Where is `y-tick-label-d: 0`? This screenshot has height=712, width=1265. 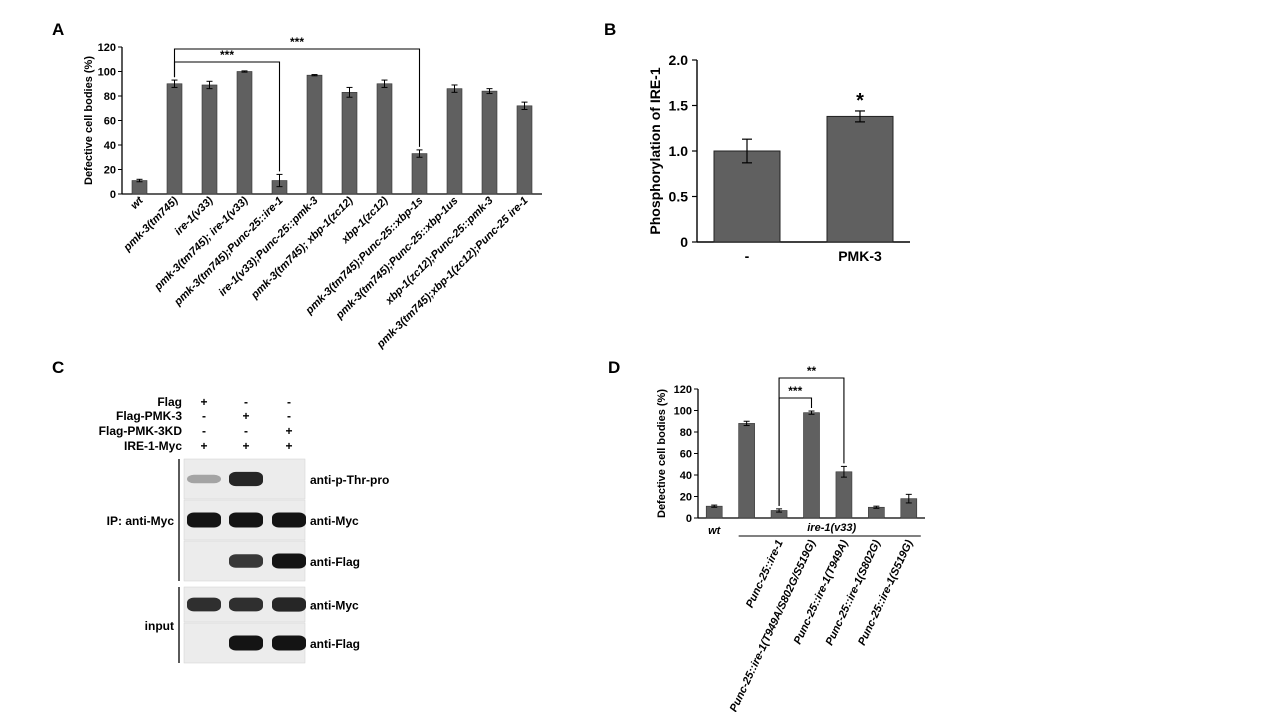 y-tick-label-d: 0 is located at coordinates (689, 519).